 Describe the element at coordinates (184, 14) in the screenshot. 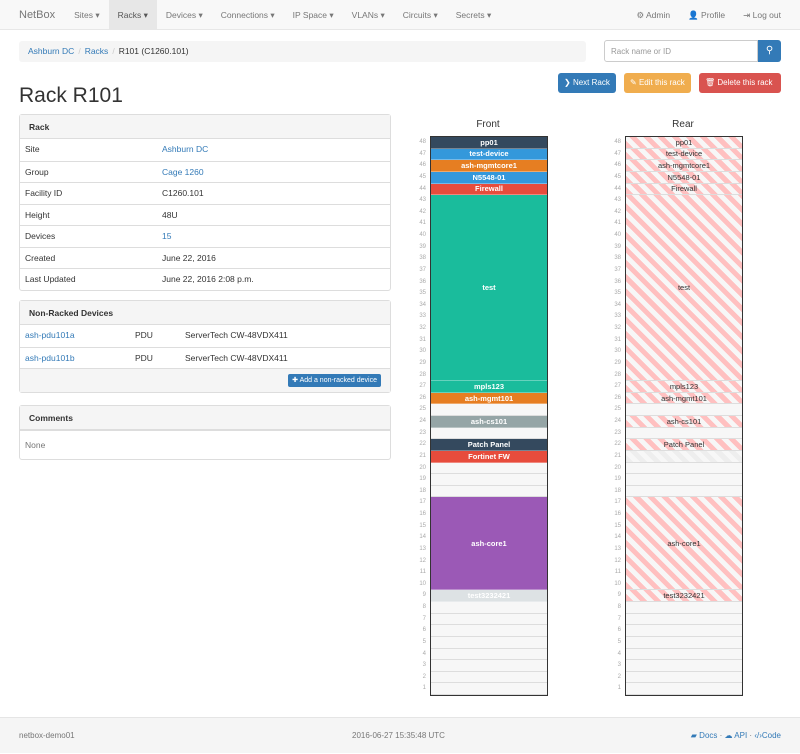

I see `nav-devices: Devices ▾` at that location.